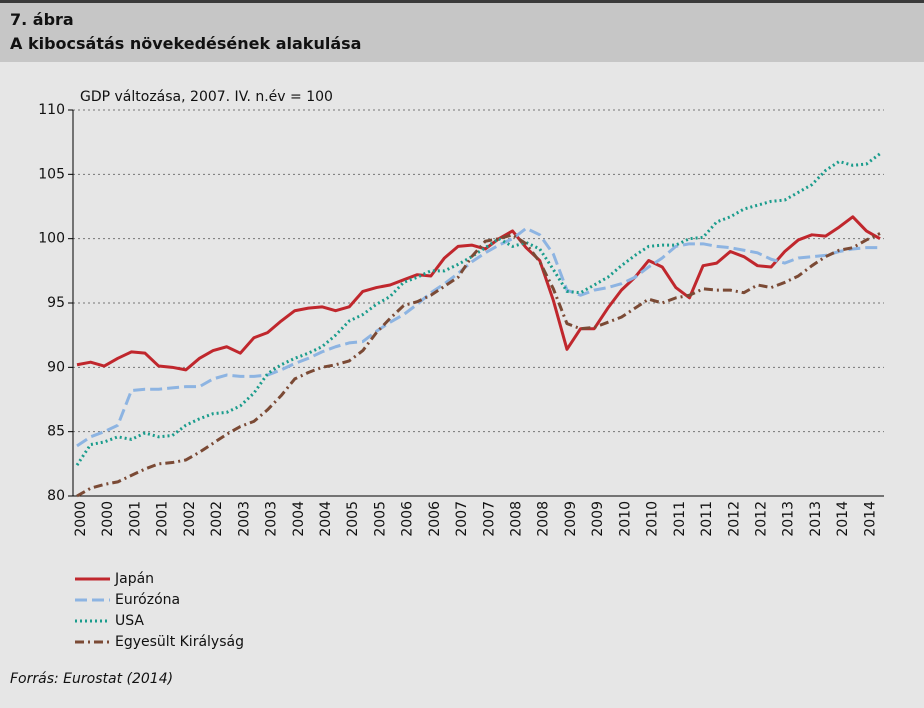 The width and height of the screenshot is (924, 708). Describe the element at coordinates (56, 367) in the screenshot. I see `y-tick-label: 90` at that location.